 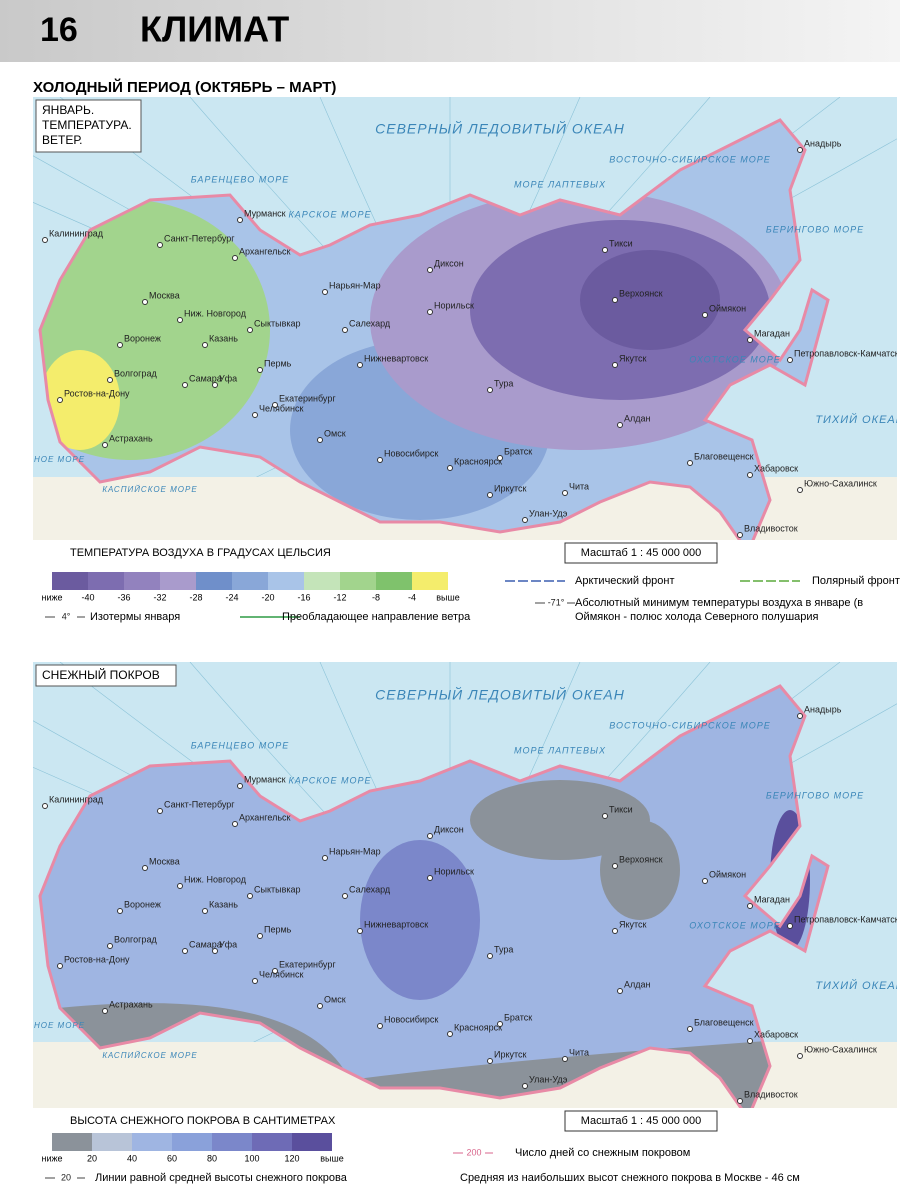 What do you see at coordinates (159, 597) in the screenshot?
I see `legend-scale-label: -32` at bounding box center [159, 597].